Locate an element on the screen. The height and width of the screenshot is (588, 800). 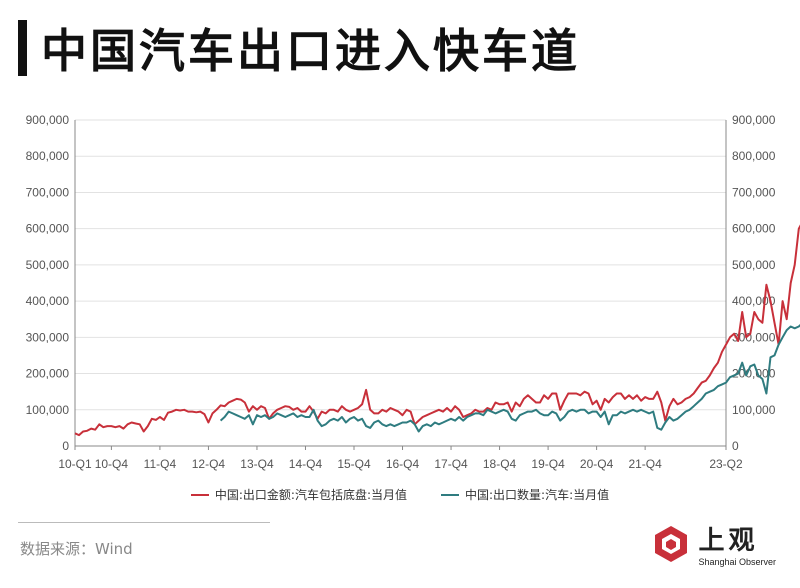
x-tick-label: 15-Q4 is located at coordinates (354, 464).